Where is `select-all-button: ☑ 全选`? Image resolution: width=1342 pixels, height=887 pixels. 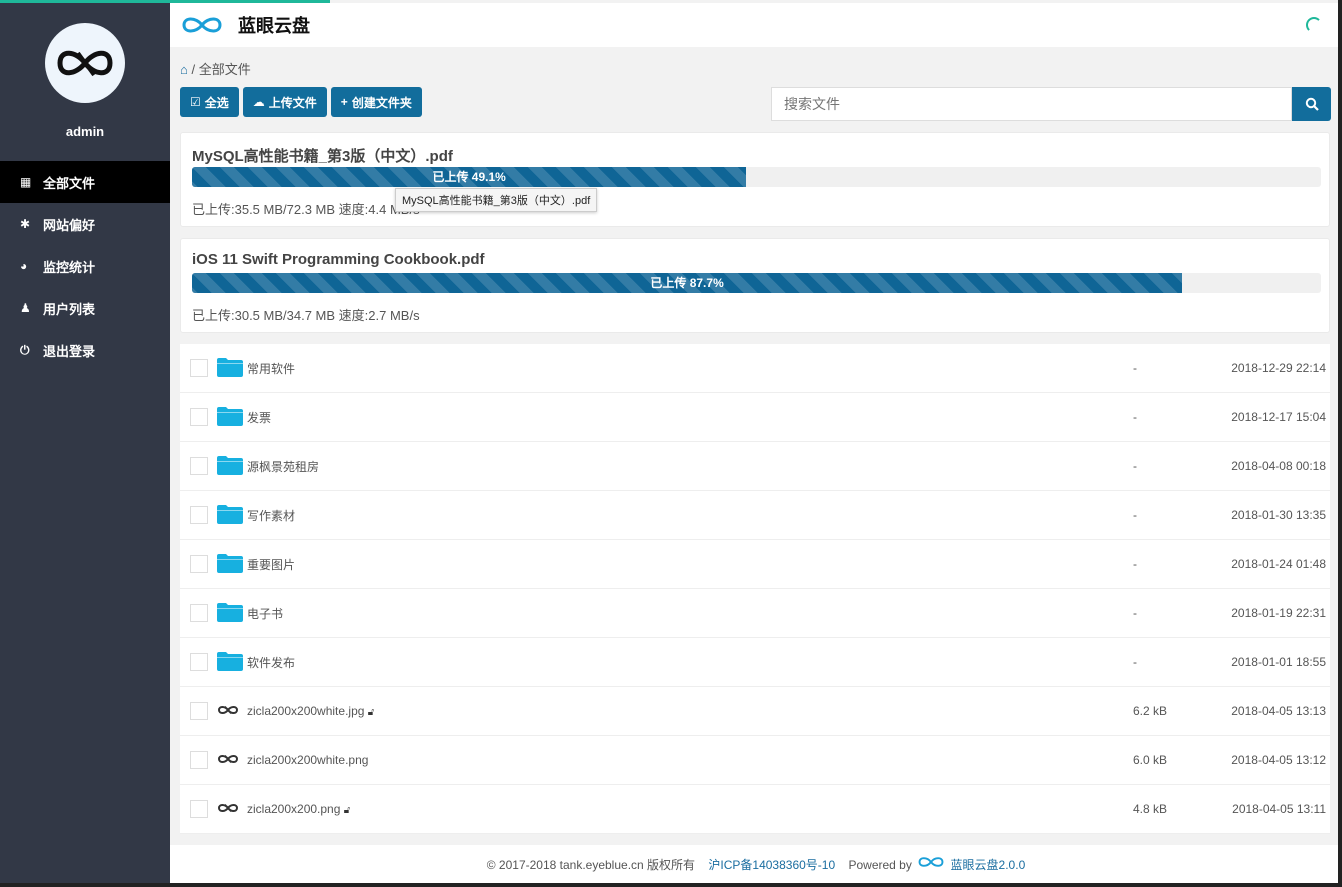
select-all-button: ☑ 全选 is located at coordinates (209, 102).